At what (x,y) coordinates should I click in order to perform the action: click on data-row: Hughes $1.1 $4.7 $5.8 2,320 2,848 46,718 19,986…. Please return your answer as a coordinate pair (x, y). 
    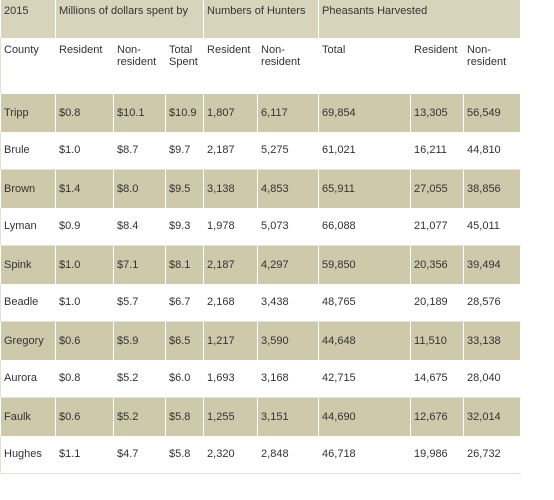
    Looking at the image, I should click on (261, 454).